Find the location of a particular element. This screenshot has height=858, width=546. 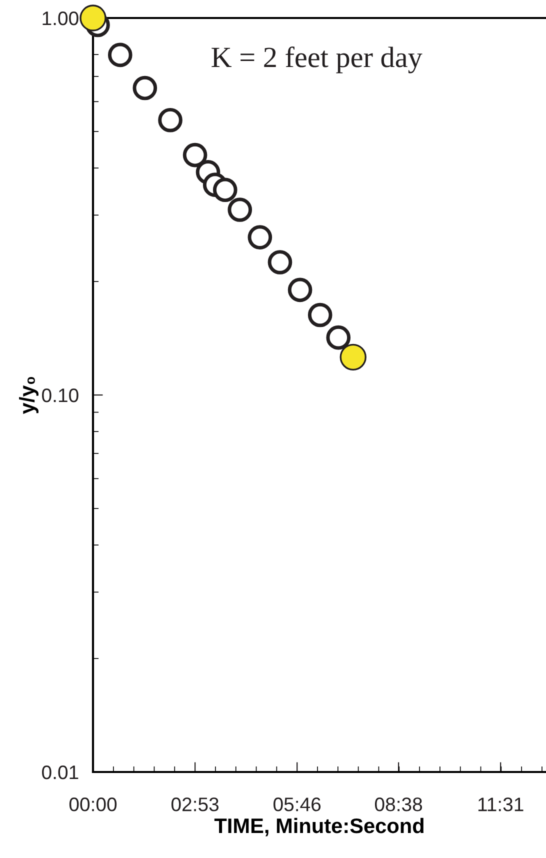

x-tick-label: 02:53 is located at coordinates (195, 805).